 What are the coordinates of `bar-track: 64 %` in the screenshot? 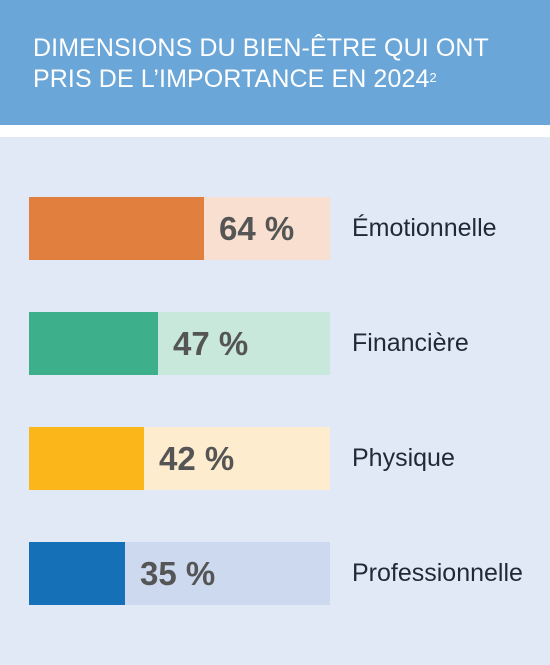 It's located at (179, 228).